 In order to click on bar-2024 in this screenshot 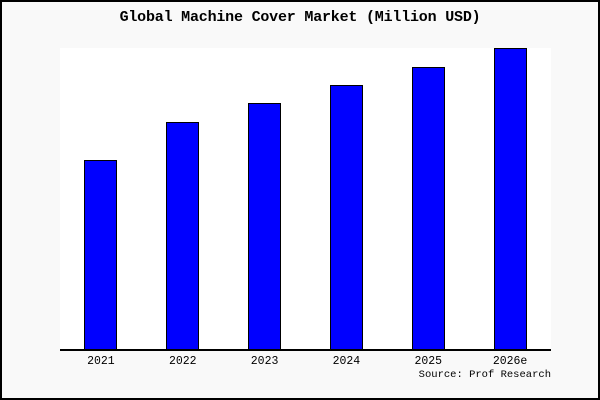, I will do `click(346, 217)`.